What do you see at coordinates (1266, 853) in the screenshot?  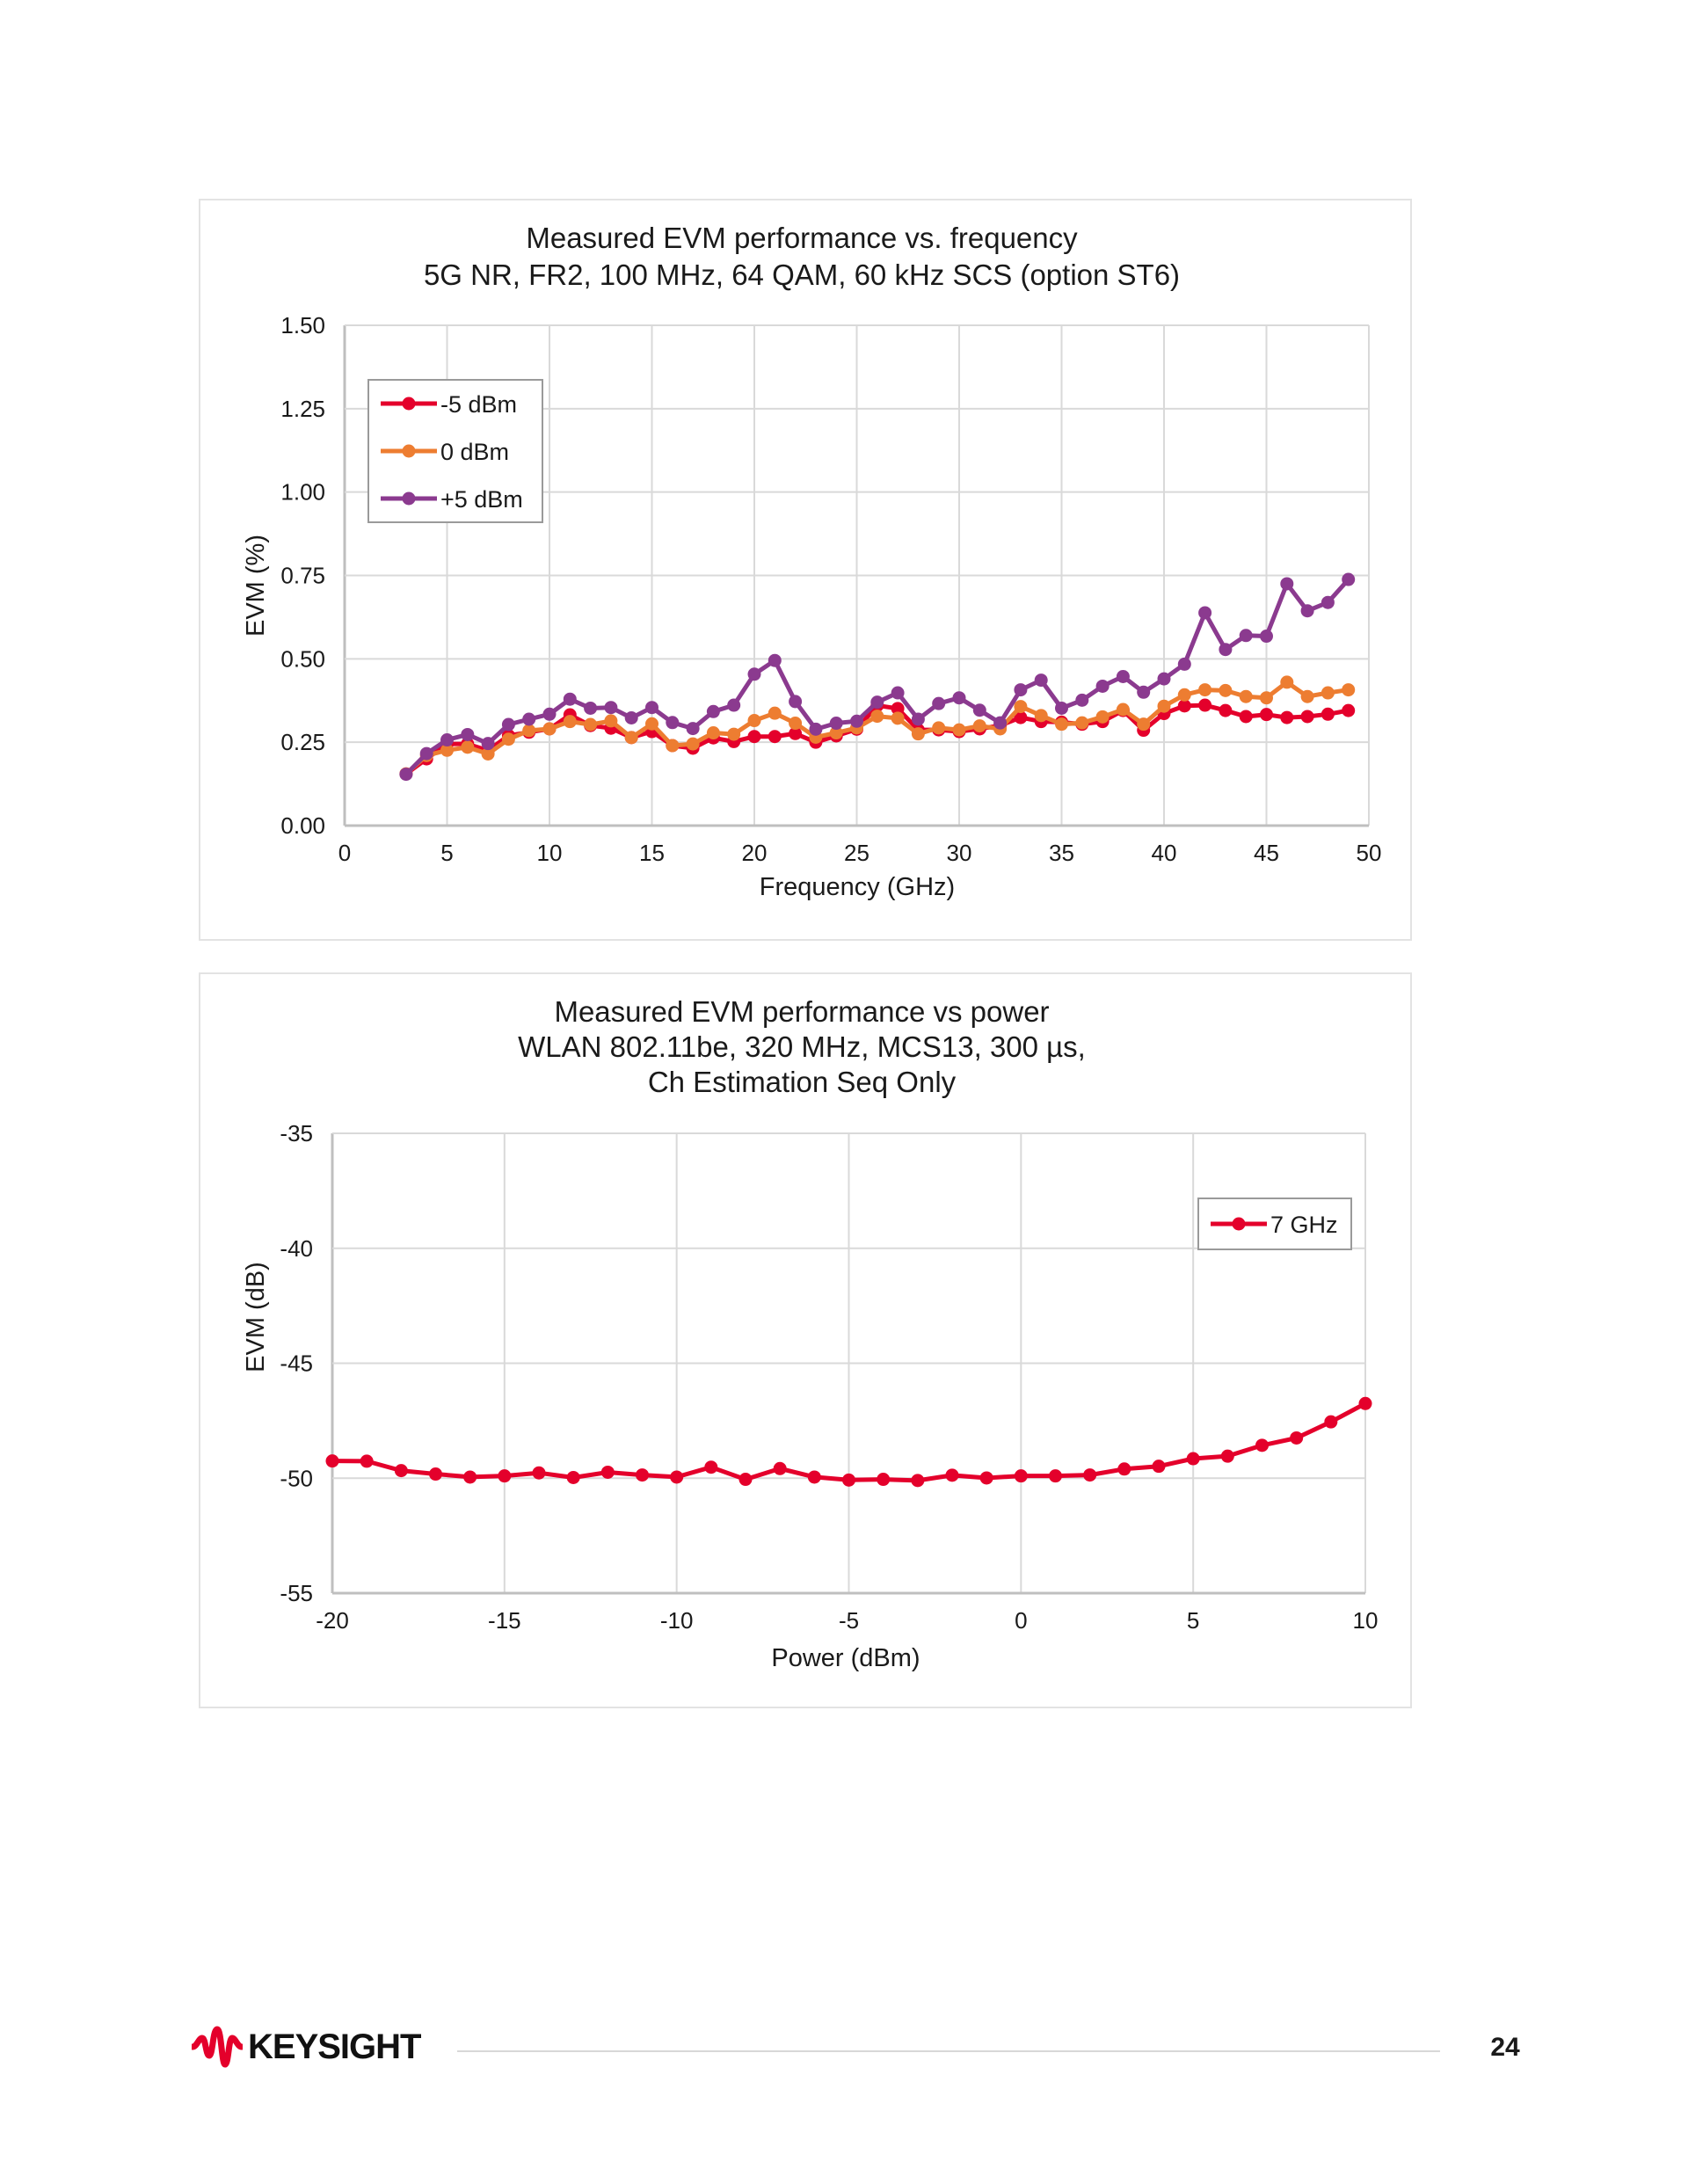 I see `x-tick-label: 45` at bounding box center [1266, 853].